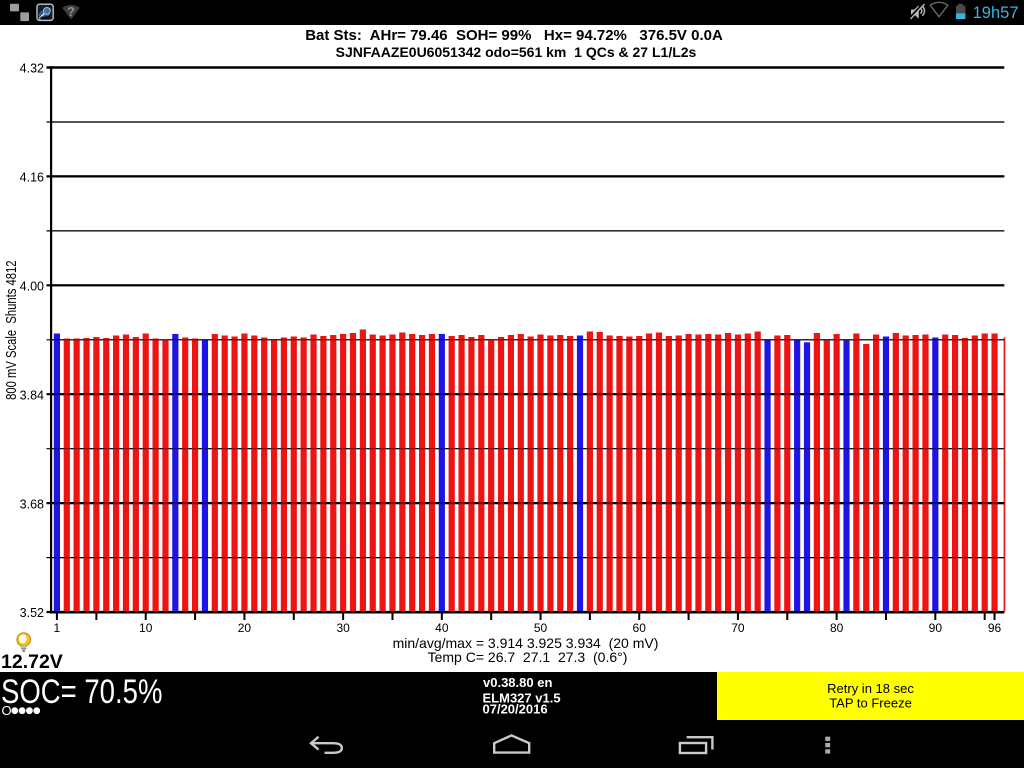 The width and height of the screenshot is (1024, 768). Describe the element at coordinates (32, 613) in the screenshot. I see `svg-text: 3.52` at that location.